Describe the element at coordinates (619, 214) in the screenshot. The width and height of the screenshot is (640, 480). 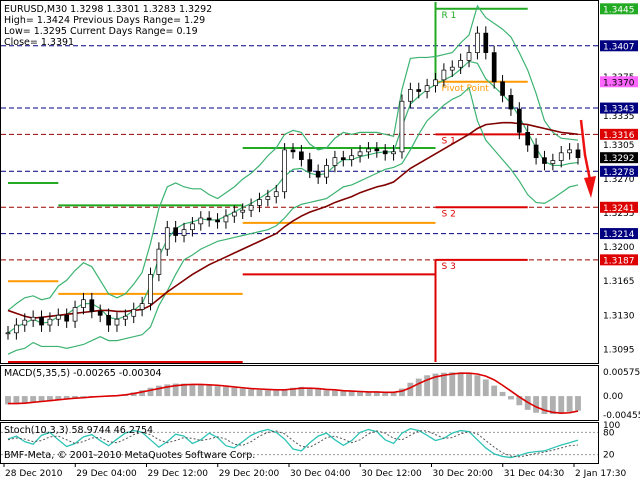
I see `price-tick-label: 1.3235` at that location.